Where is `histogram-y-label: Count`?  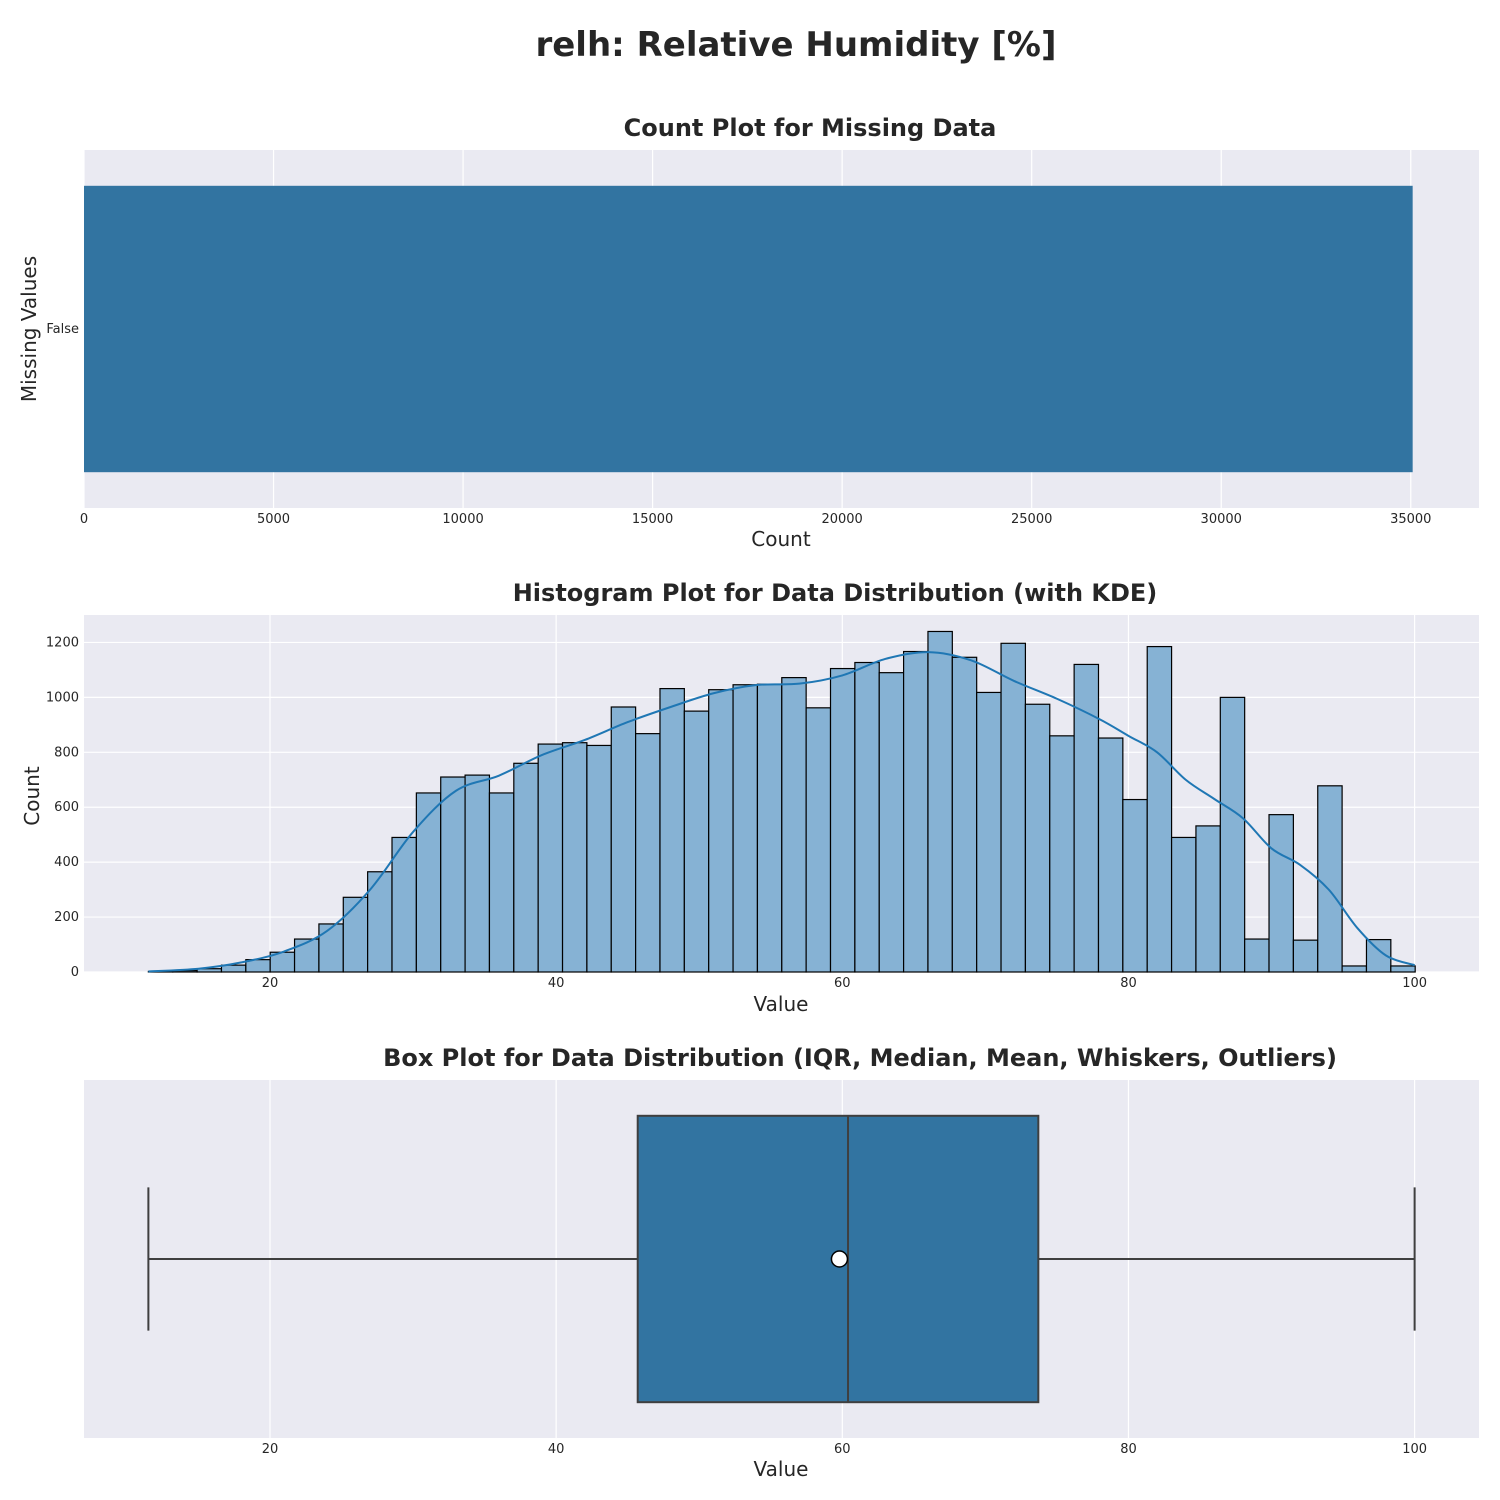 histogram-y-label: Count is located at coordinates (32, 796).